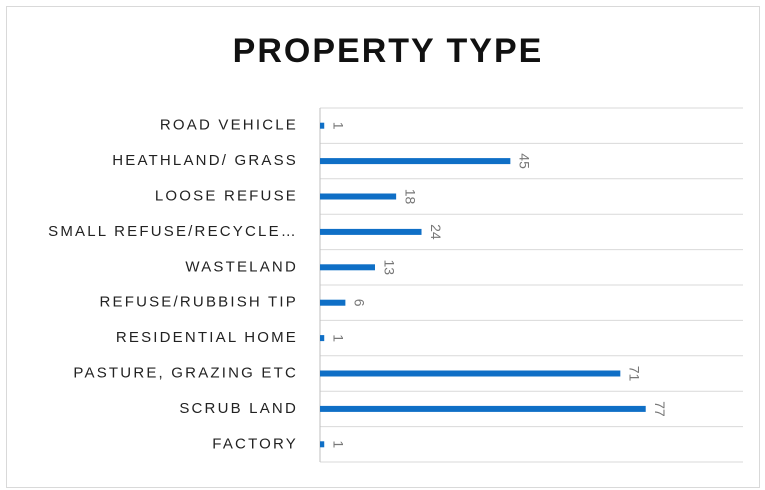 The height and width of the screenshot is (490, 765). What do you see at coordinates (198, 302) in the screenshot?
I see `y-tick-label: REFUSE/RUBBISH TIP` at bounding box center [198, 302].